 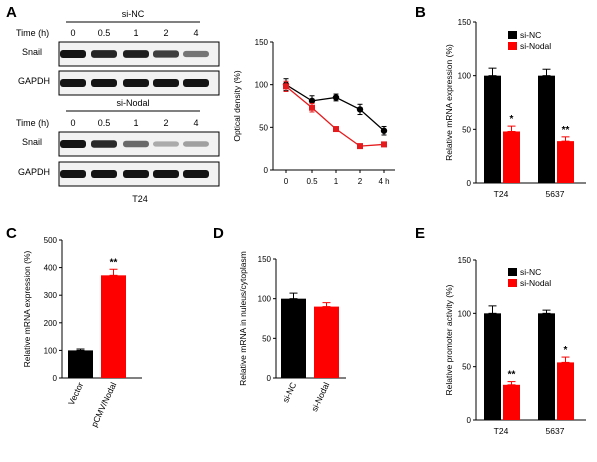 I want to click on blot-group-label: si-Nodal, so click(x=132, y=103).